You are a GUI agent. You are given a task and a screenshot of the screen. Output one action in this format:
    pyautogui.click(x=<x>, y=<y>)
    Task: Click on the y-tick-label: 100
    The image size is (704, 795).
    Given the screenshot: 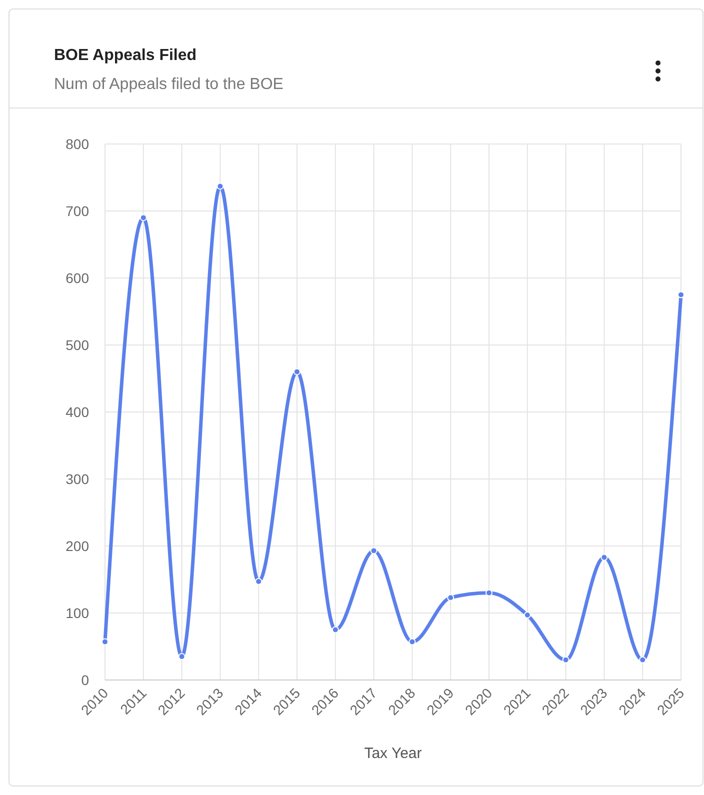 What is the action you would take?
    pyautogui.click(x=78, y=612)
    